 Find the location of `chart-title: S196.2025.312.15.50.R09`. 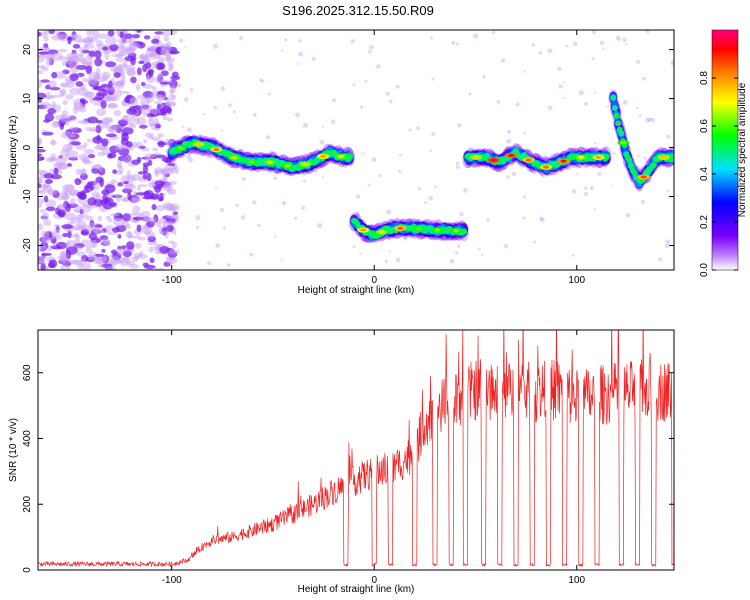

chart-title: S196.2025.312.15.50.R09 is located at coordinates (358, 10).